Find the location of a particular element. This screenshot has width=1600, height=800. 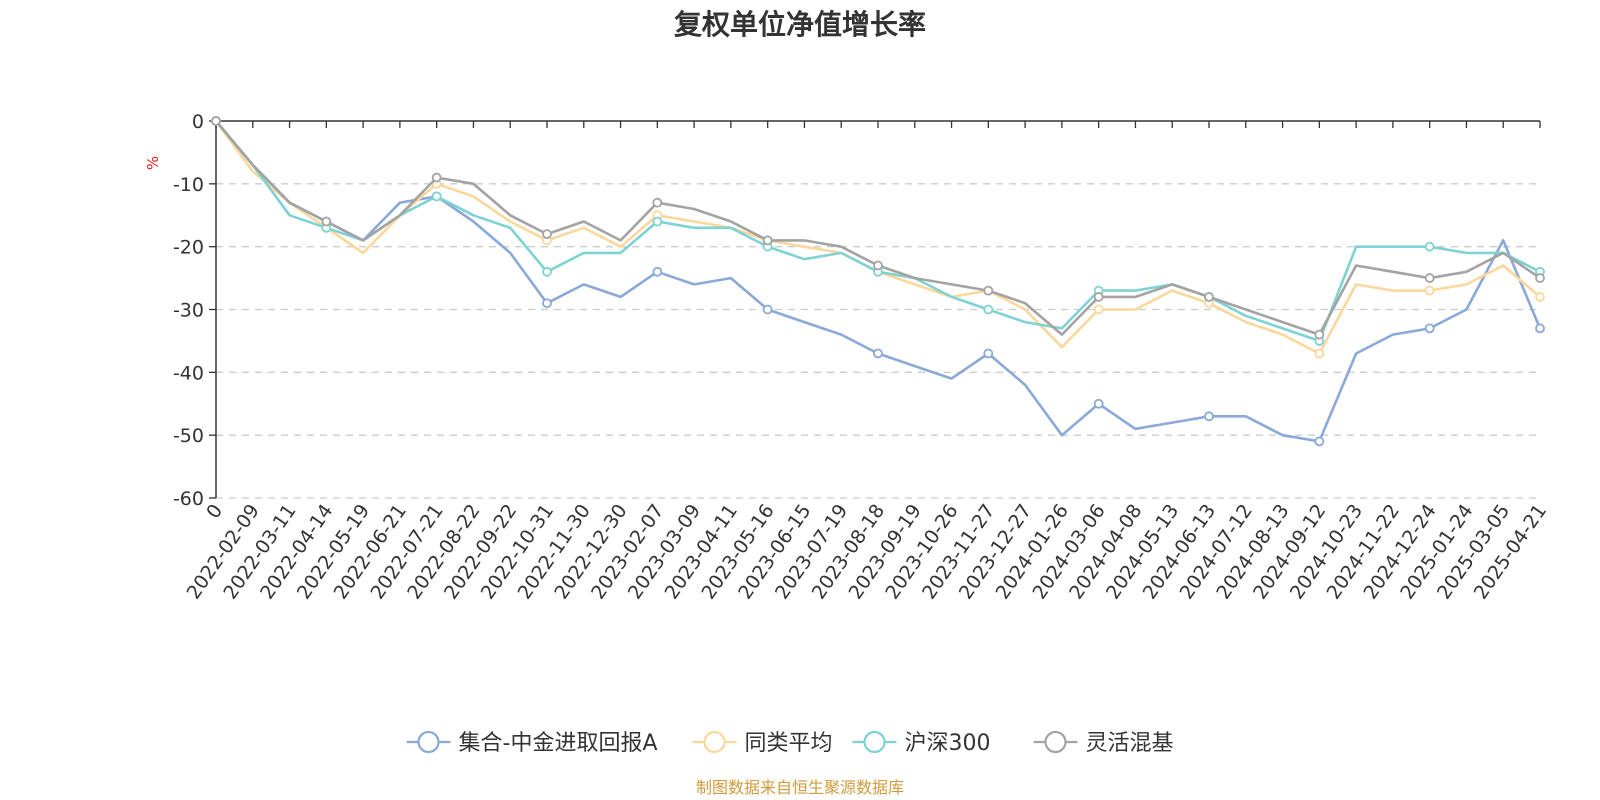

legend: 集合-中金进取回报A 同类平均 沪深300 灵活混基 is located at coordinates (790, 743).